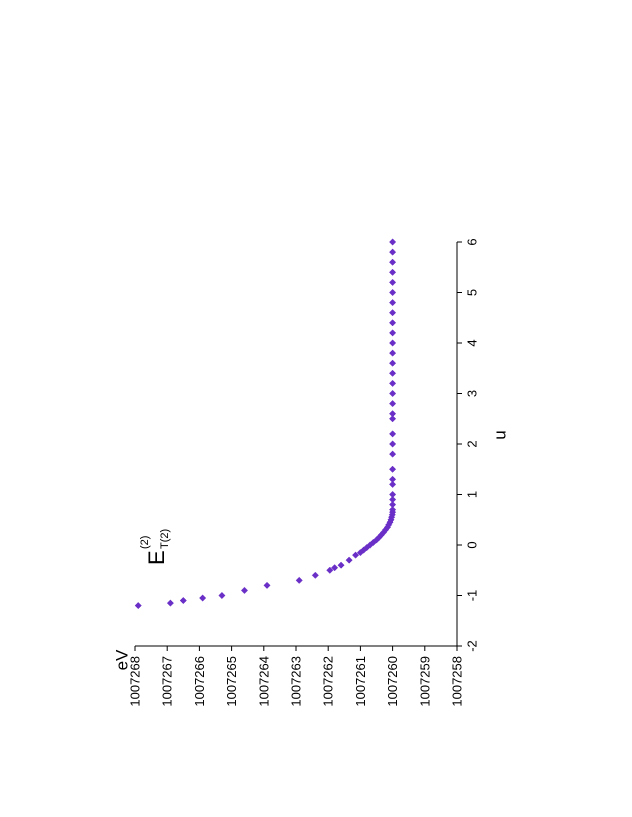  What do you see at coordinates (472, 241) in the screenshot?
I see `x-tick-label: 6` at bounding box center [472, 241].